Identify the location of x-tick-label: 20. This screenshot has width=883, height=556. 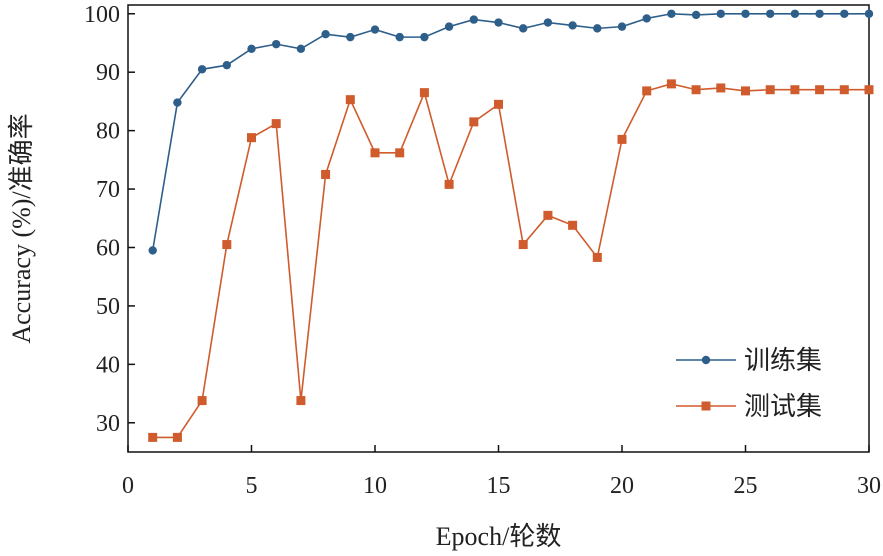
(622, 486).